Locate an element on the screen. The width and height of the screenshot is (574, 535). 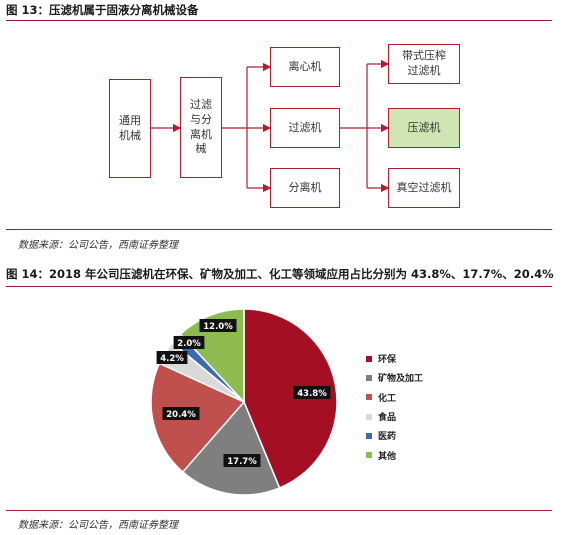
pie-data-label-3: 4.2% is located at coordinates (172, 359).